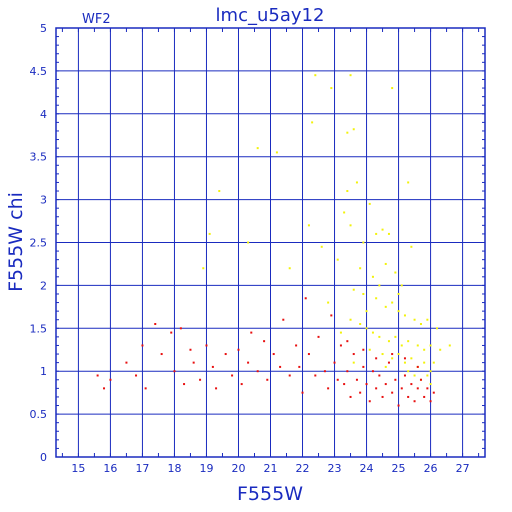  What do you see at coordinates (463, 468) in the screenshot?
I see `x-tick-label: 27` at bounding box center [463, 468].